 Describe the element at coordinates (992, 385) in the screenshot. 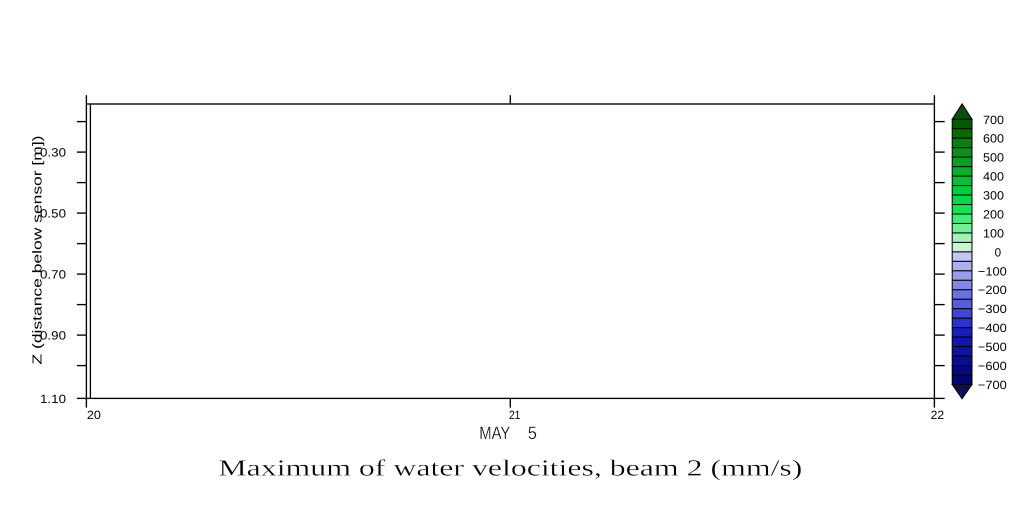

I see `svg-text: −700` at that location.